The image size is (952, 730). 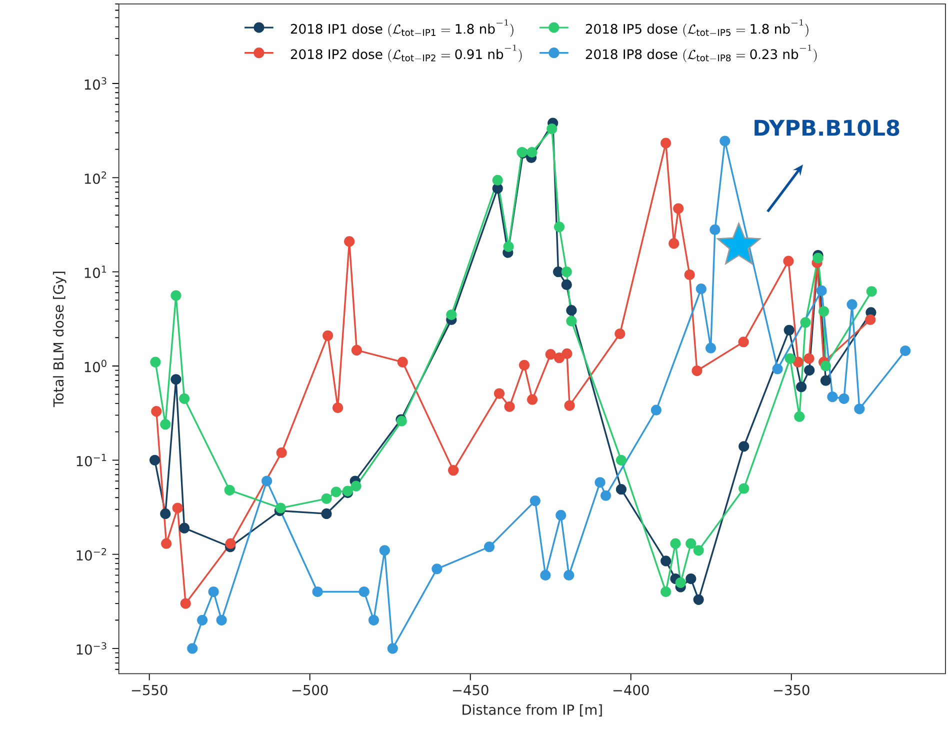 What do you see at coordinates (532, 710) in the screenshot?
I see `x-axis-title: Distance from IP [m]` at bounding box center [532, 710].